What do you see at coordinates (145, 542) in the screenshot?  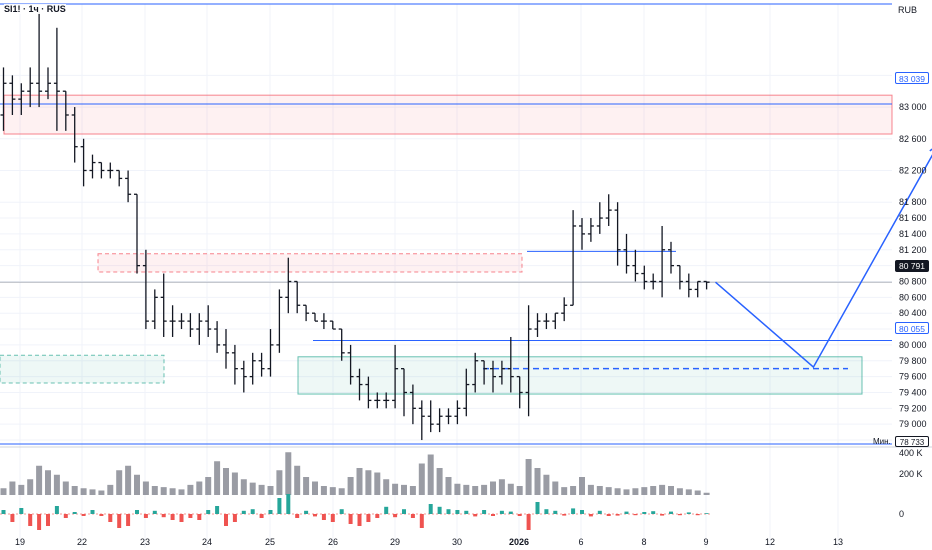 I see `time-axis-label: 23` at bounding box center [145, 542].